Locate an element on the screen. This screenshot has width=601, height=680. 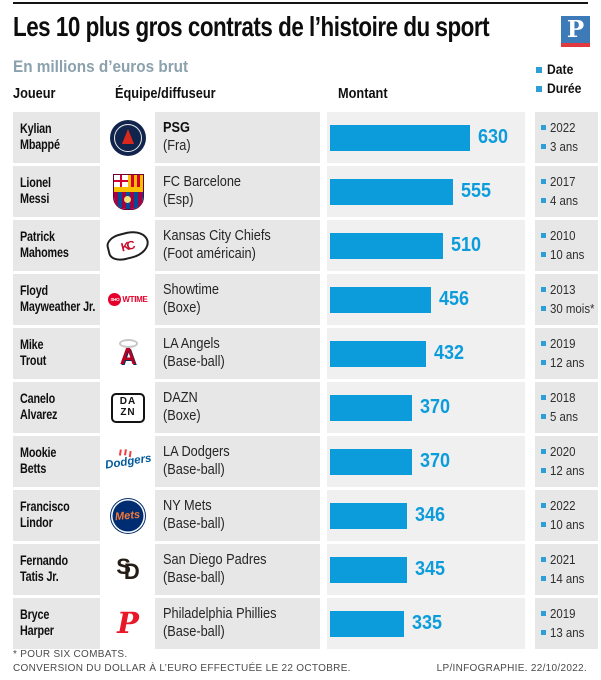
team-cell: LA Angels (Base-ball) is located at coordinates (237, 353).